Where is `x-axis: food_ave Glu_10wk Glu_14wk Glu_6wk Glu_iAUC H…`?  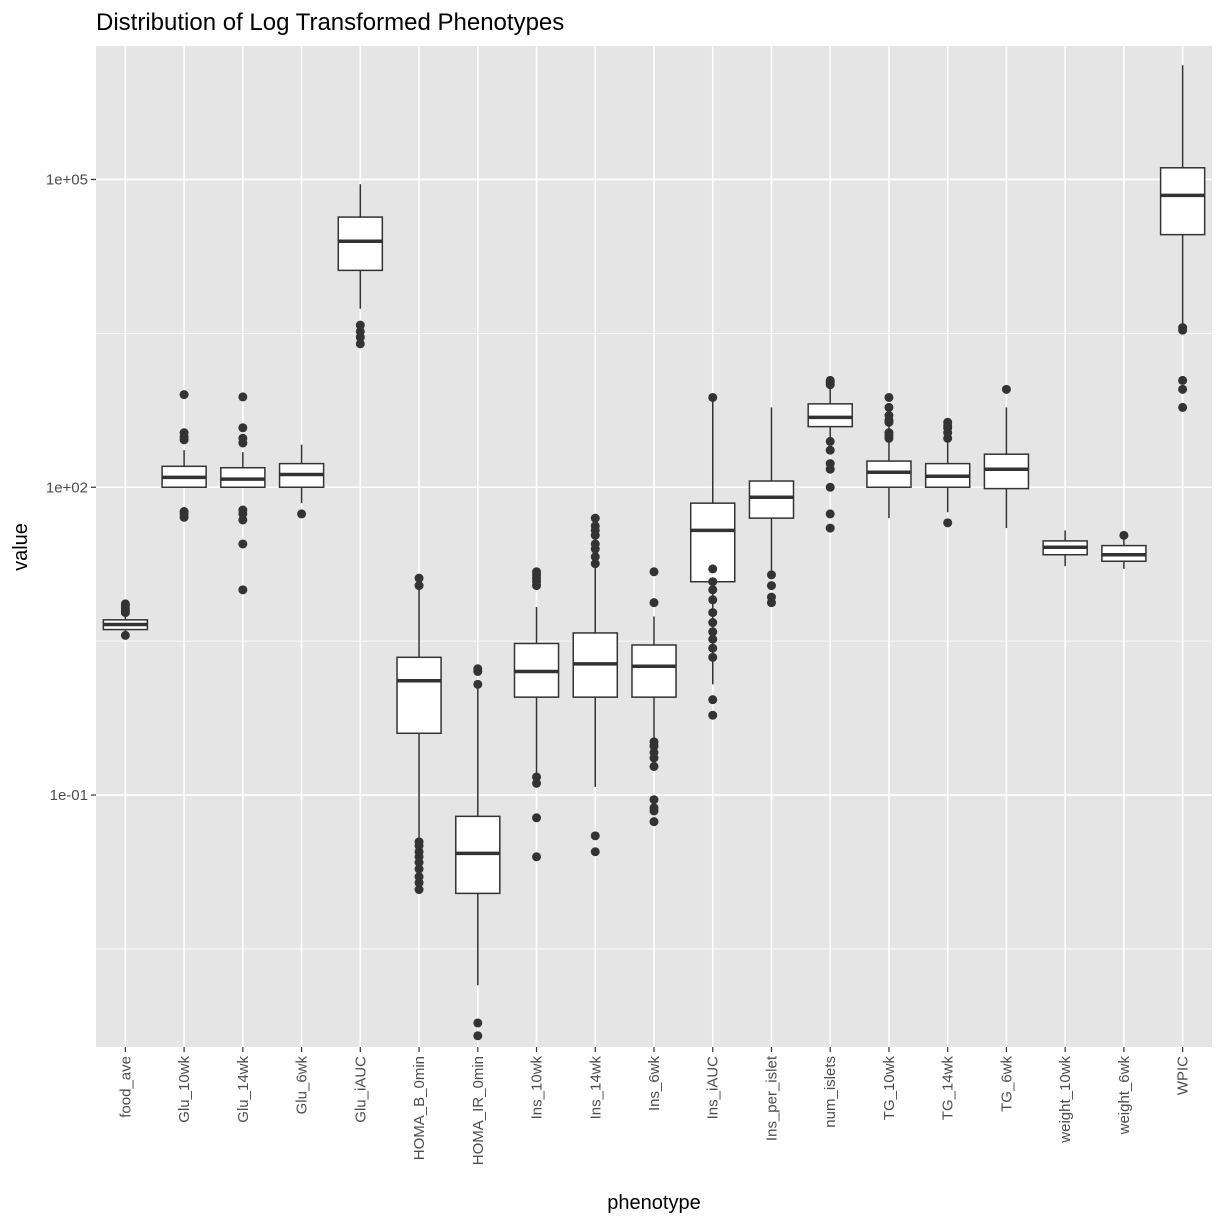
x-axis: food_ave Glu_10wk Glu_14wk Glu_6wk Glu_iAUC H… is located at coordinates (654, 1106).